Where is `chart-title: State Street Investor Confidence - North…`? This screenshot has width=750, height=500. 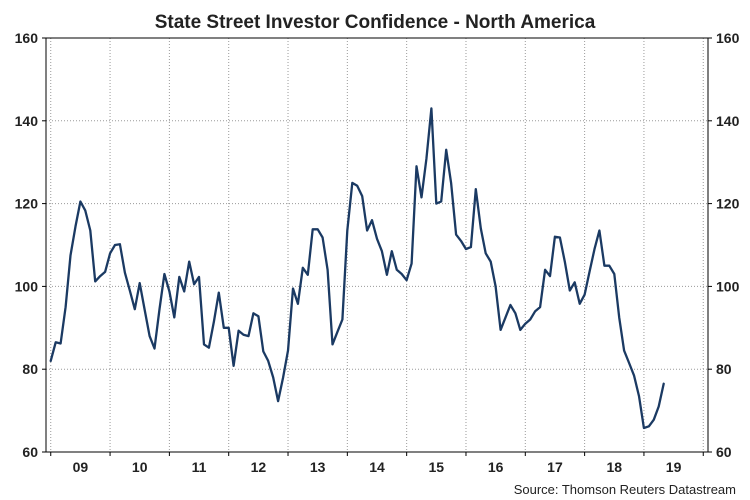
chart-title: State Street Investor Confidence - North… is located at coordinates (375, 22).